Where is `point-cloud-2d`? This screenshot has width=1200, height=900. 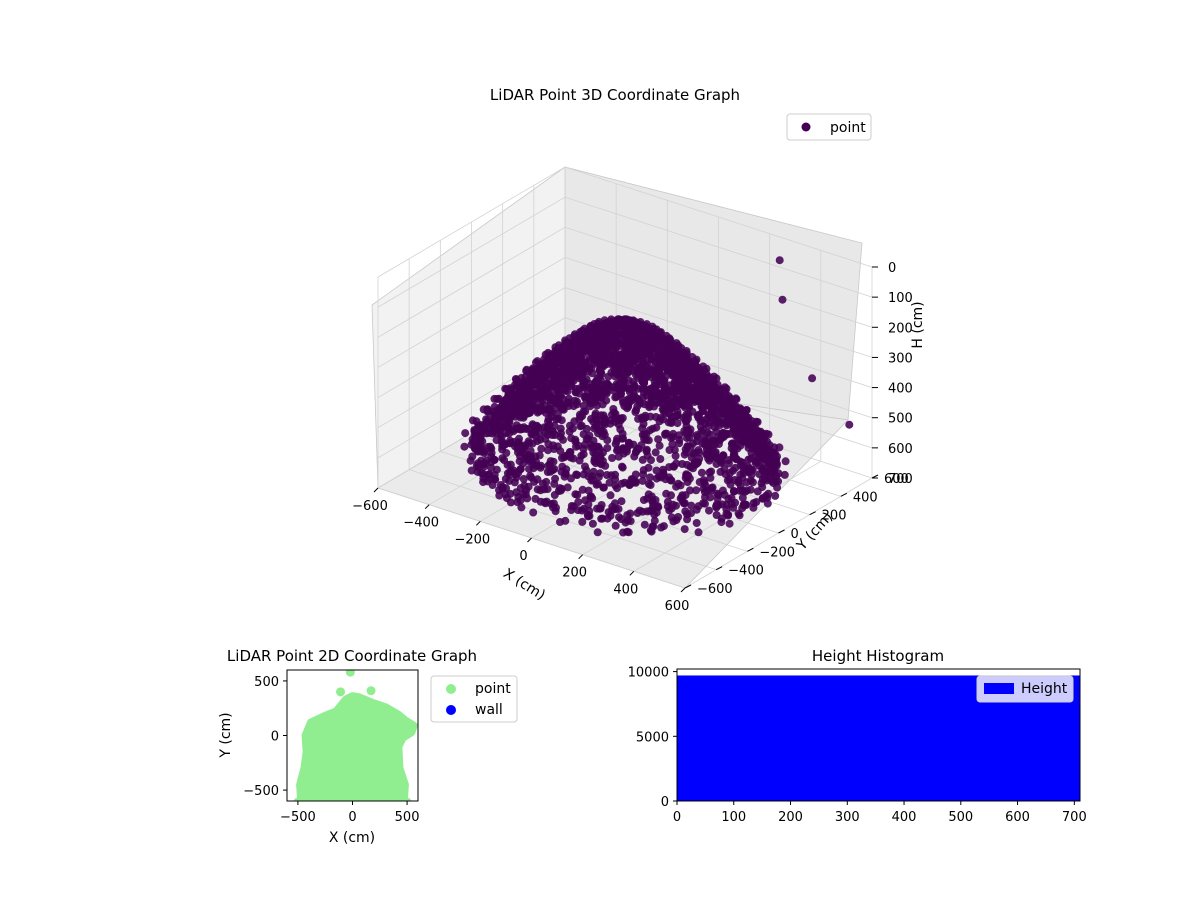
point-cloud-2d is located at coordinates (355, 735).